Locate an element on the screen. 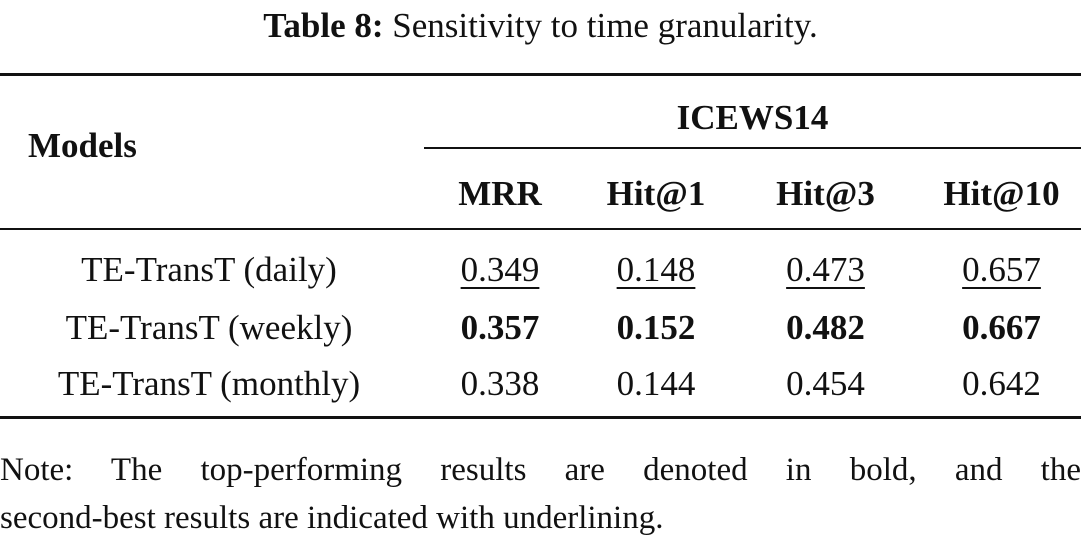  models-column-header: Models is located at coordinates (82, 145).